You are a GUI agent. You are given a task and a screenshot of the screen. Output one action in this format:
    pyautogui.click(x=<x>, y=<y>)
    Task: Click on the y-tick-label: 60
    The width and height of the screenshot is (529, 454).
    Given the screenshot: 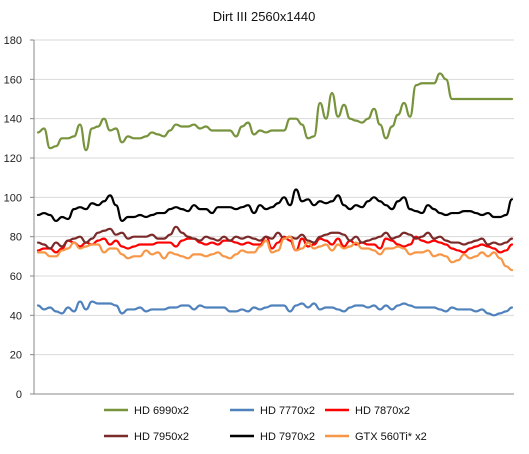 What is the action you would take?
    pyautogui.click(x=16, y=277)
    